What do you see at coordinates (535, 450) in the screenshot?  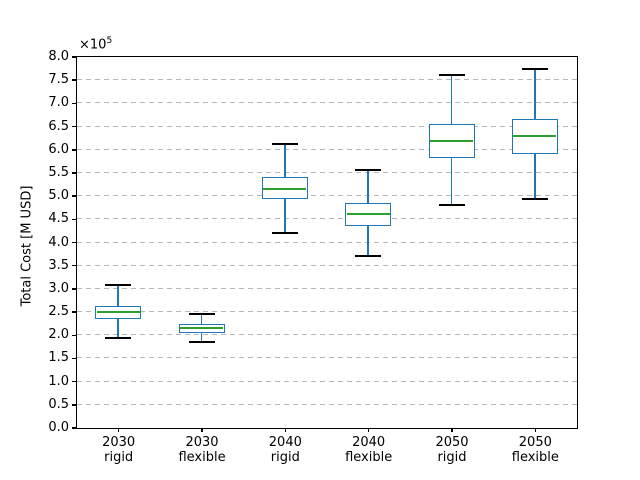 I see `x-tick-label: 2050 flexible` at bounding box center [535, 450].